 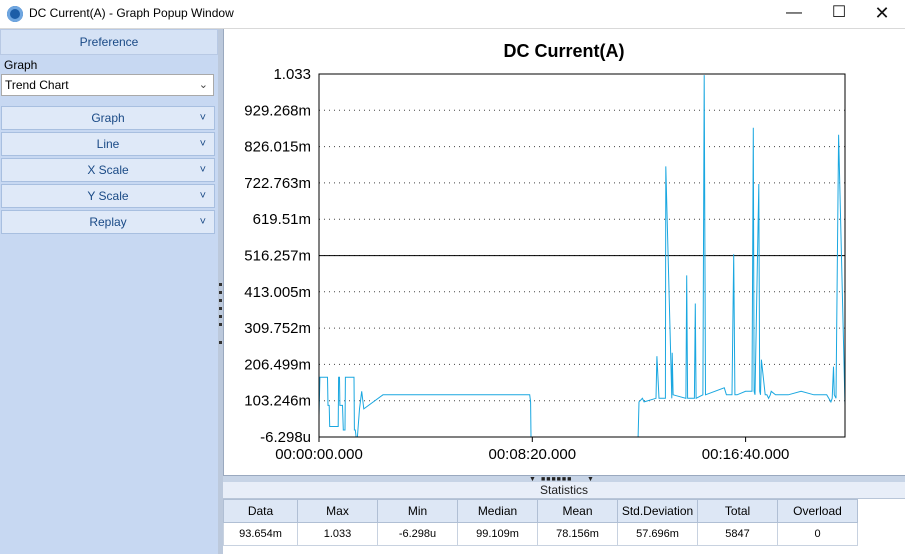 I want to click on maximize-icon: ☐, so click(x=839, y=12).